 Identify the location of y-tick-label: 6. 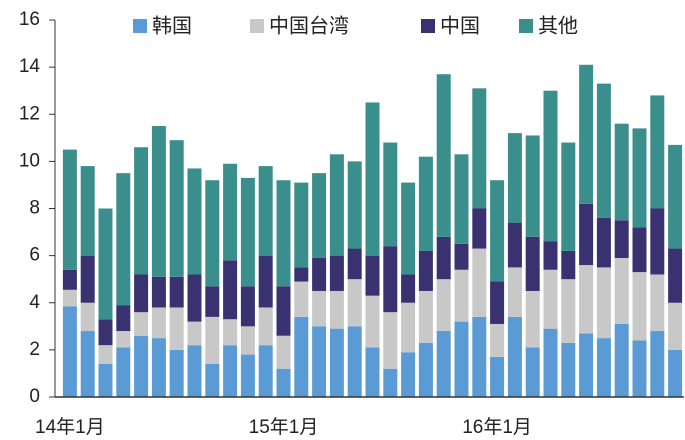
(34, 255).